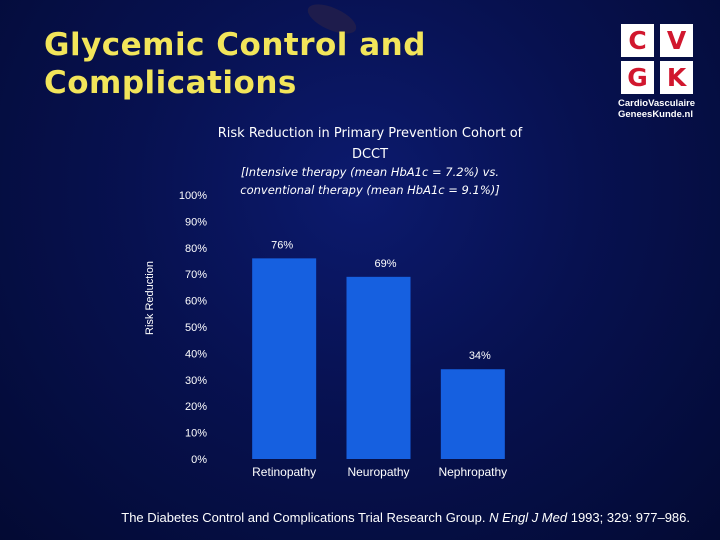  I want to click on logo-letter-g: G, so click(637, 77).